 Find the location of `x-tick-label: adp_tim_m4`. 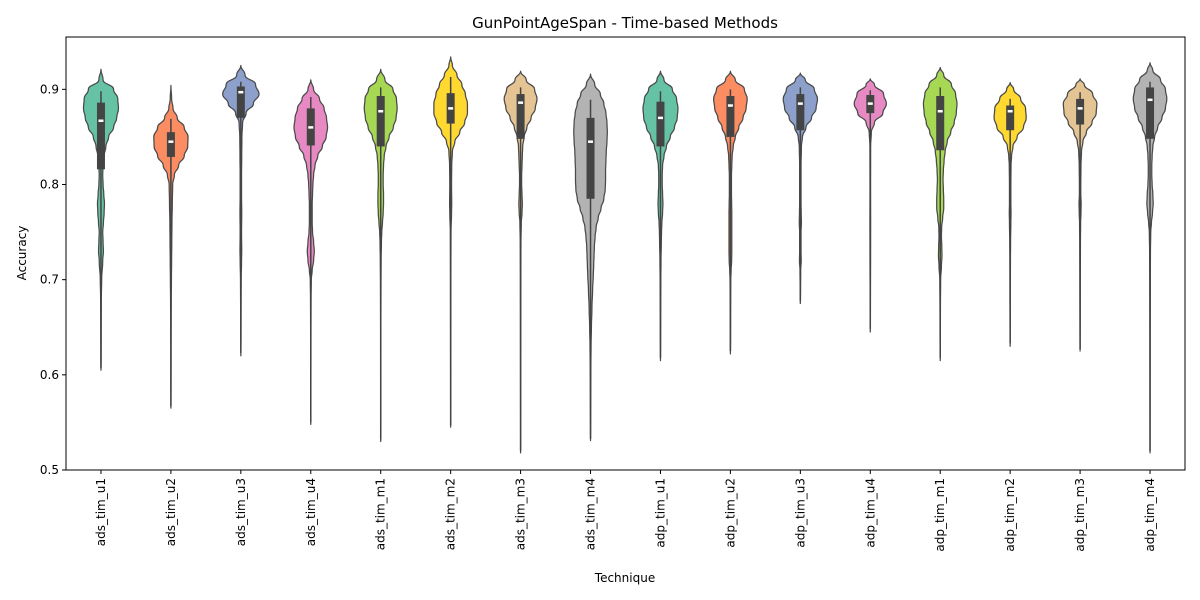

x-tick-label: adp_tim_m4 is located at coordinates (1150, 515).